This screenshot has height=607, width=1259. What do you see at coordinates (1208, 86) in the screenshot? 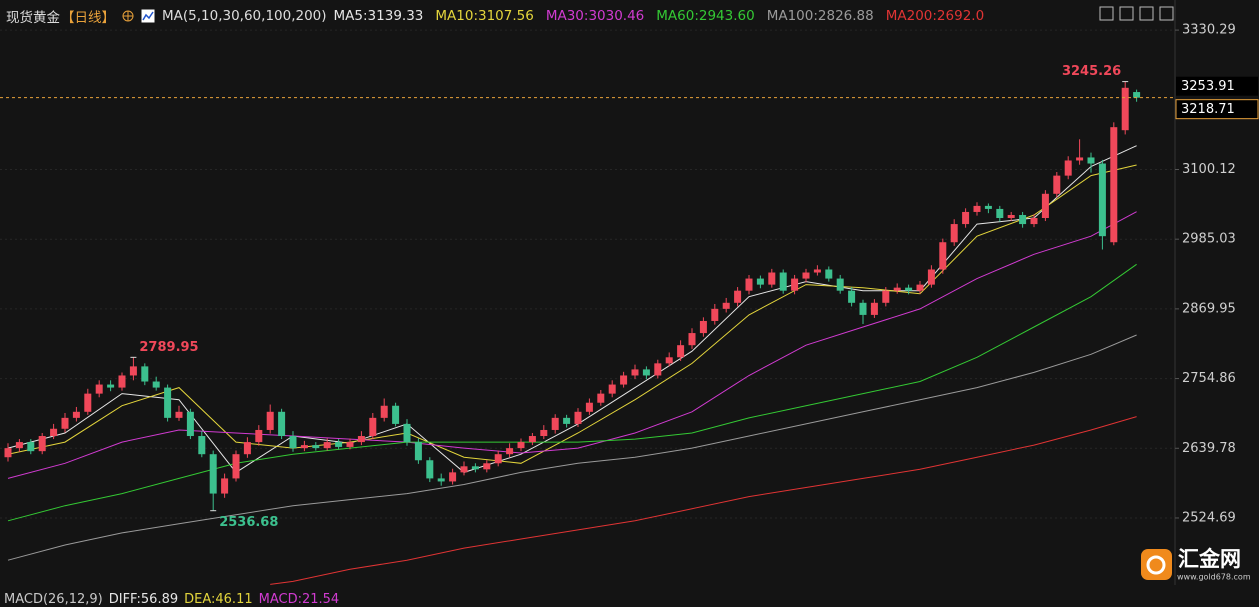
I see `price-label: 3253.91` at bounding box center [1208, 86].